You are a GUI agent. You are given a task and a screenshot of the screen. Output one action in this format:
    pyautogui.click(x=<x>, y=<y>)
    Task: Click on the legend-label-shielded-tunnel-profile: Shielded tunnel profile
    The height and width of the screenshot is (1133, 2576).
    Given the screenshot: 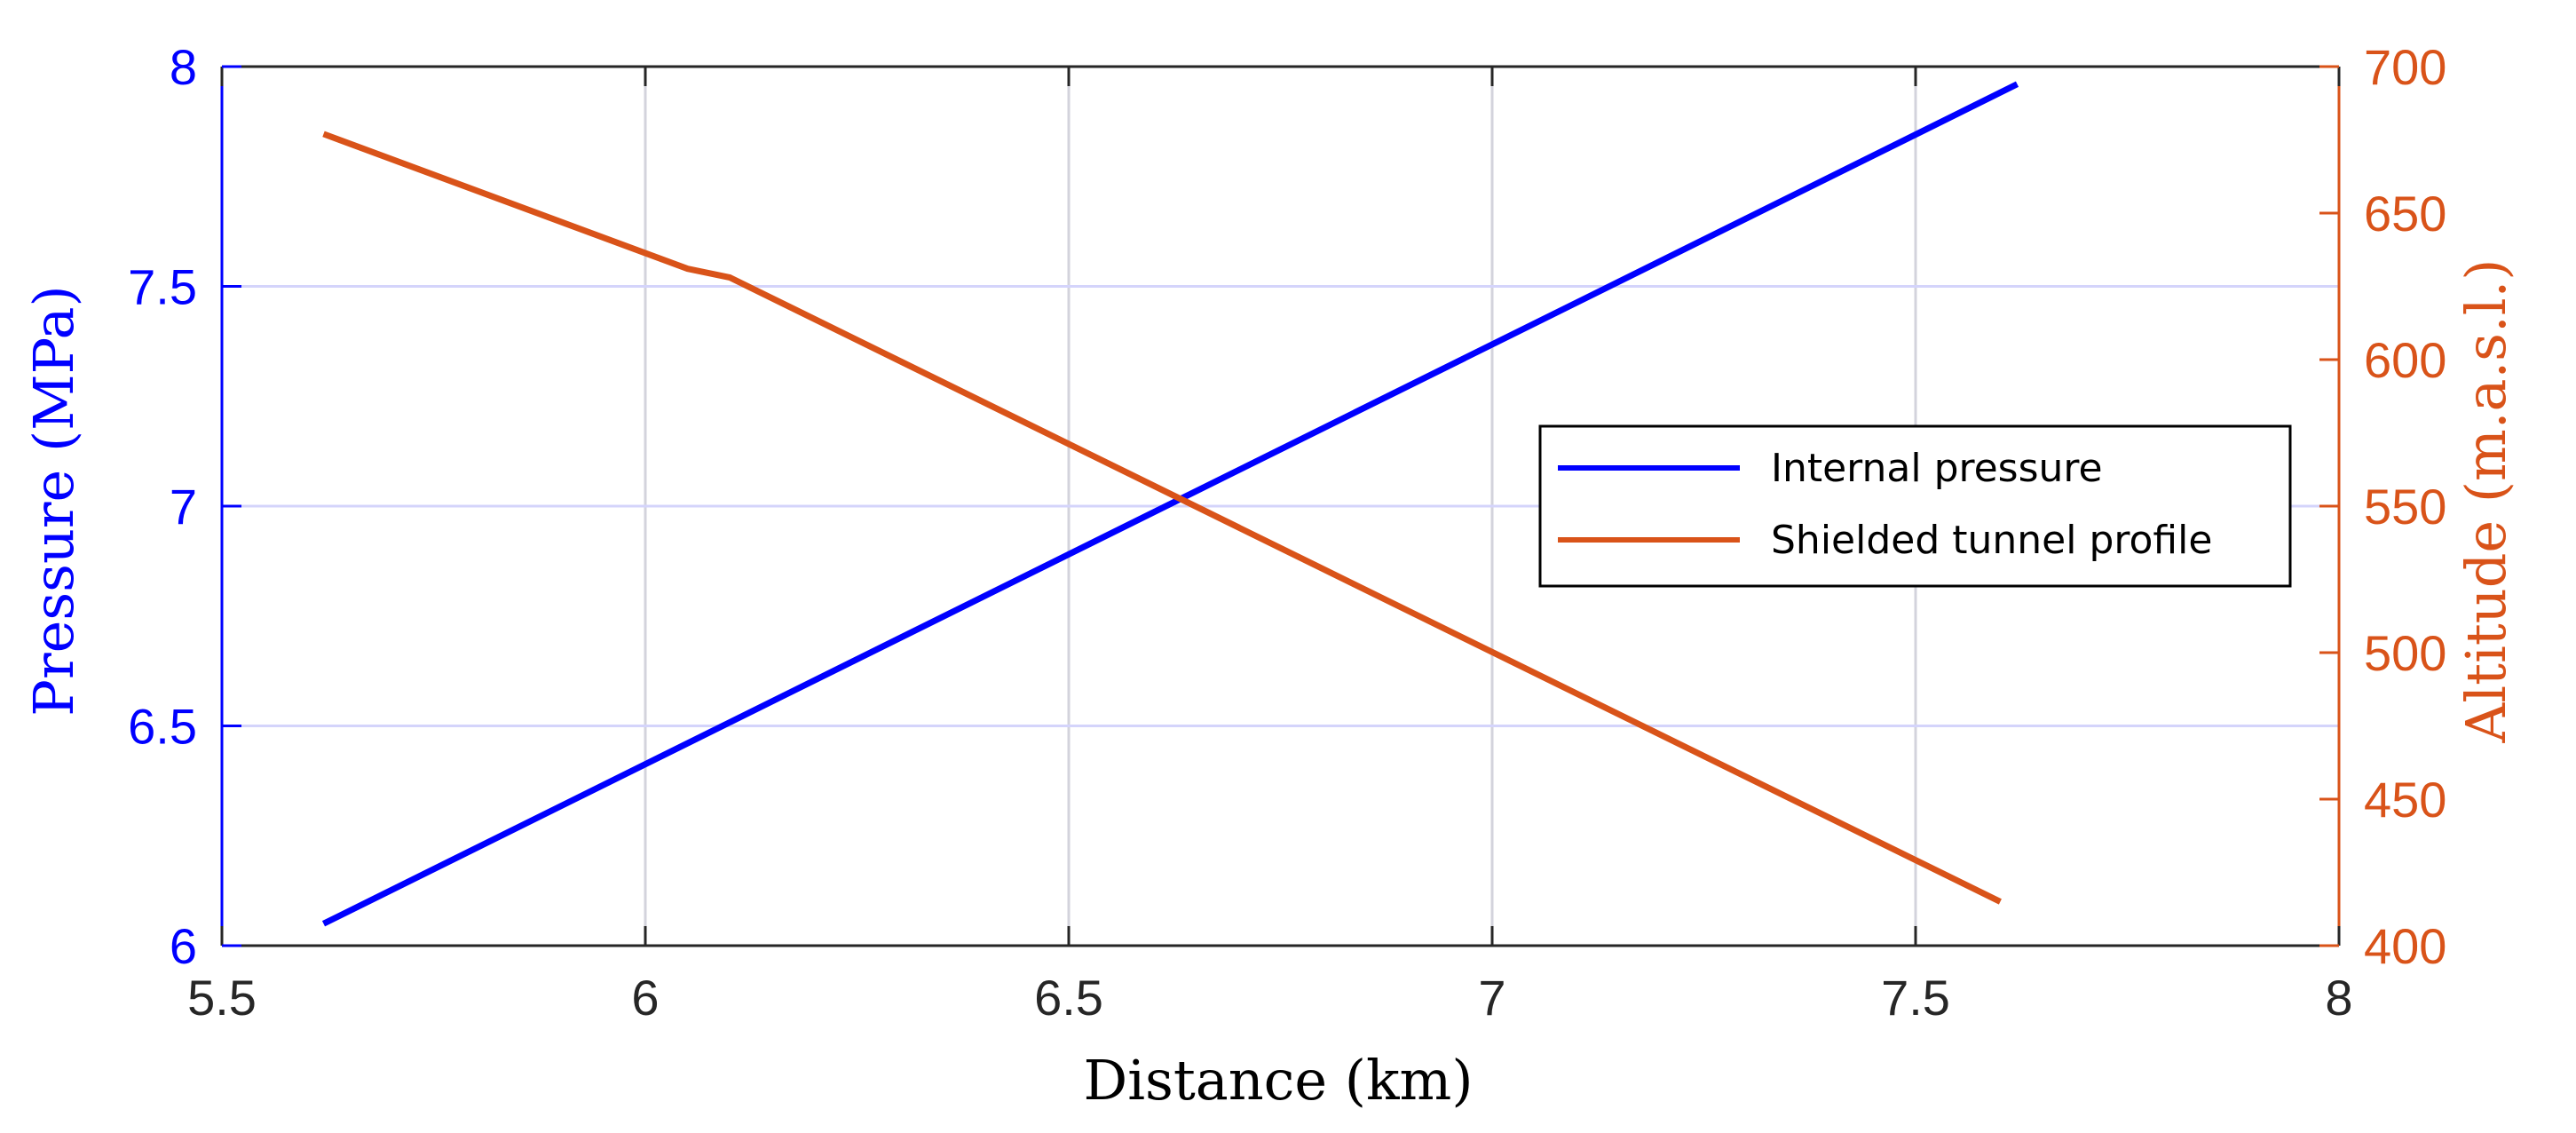 What is the action you would take?
    pyautogui.click(x=1991, y=540)
    